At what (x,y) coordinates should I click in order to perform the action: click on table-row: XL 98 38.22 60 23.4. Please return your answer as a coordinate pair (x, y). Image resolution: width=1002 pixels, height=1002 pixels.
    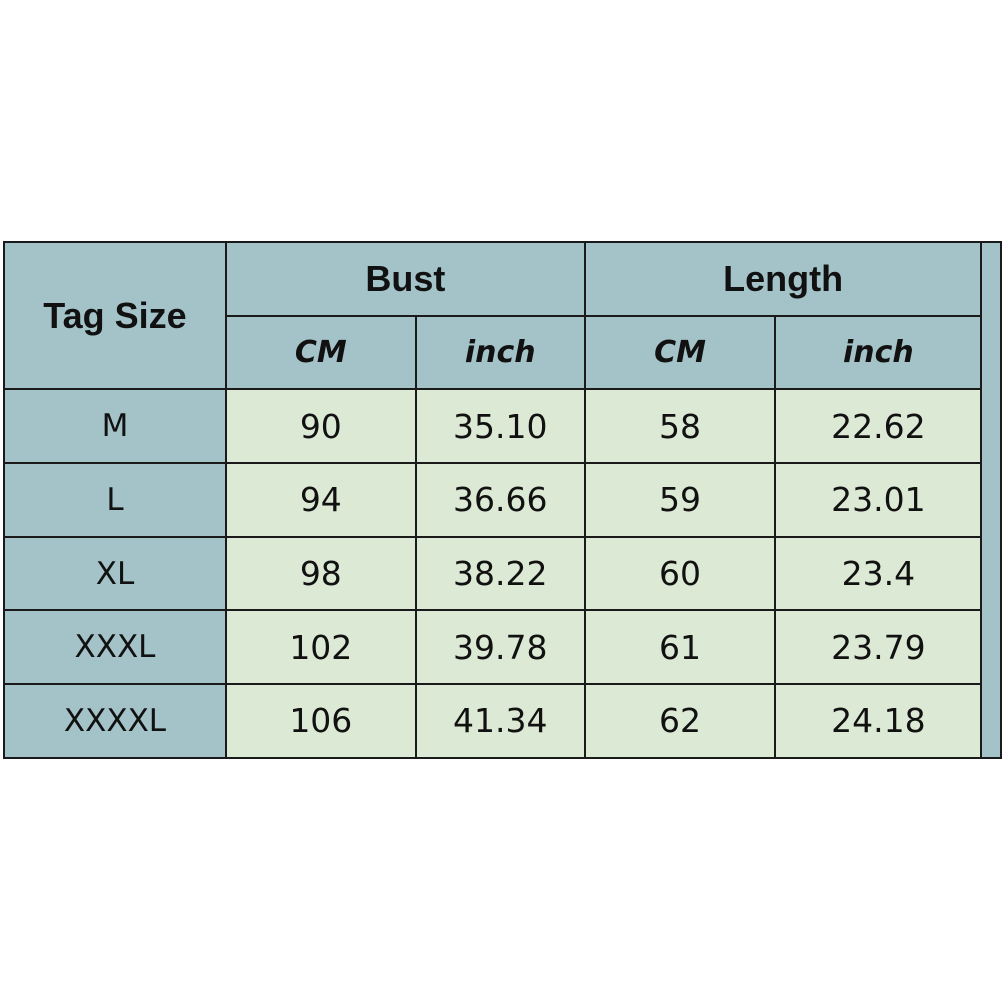
    Looking at the image, I should click on (502, 573).